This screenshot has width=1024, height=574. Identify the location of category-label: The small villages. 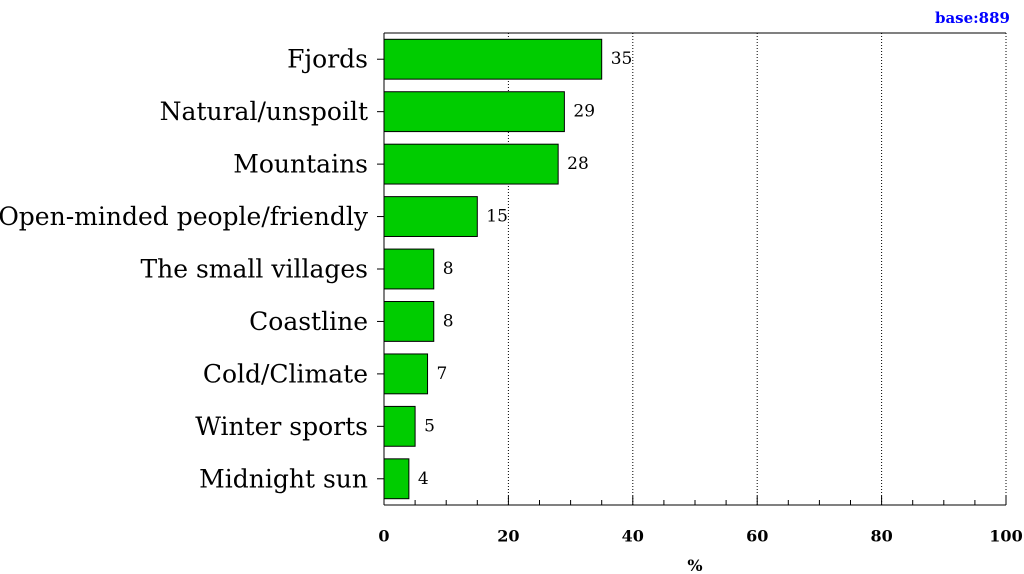
(254, 269).